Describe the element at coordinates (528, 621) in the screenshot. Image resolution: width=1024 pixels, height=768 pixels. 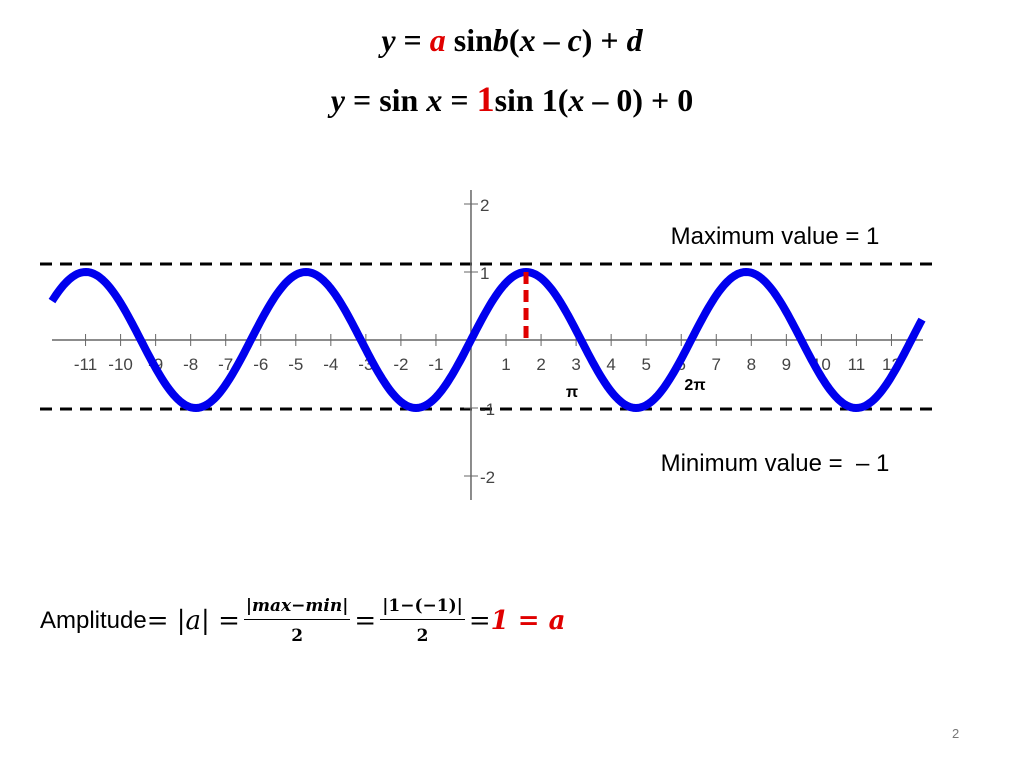
I see `text: 1 = a` at that location.